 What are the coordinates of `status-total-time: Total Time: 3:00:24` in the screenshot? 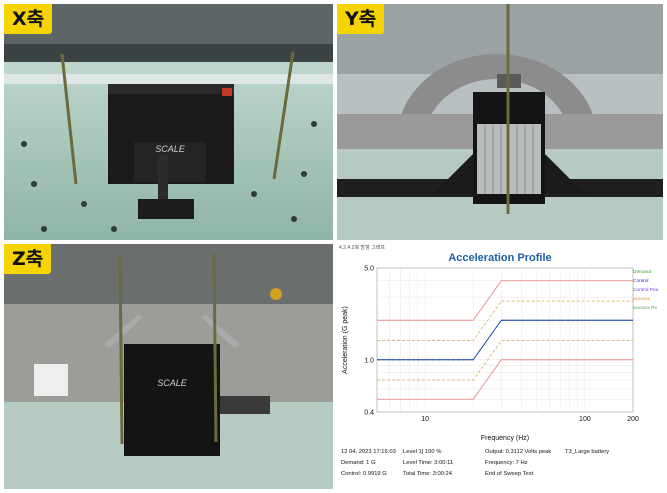 It's located at (427, 474).